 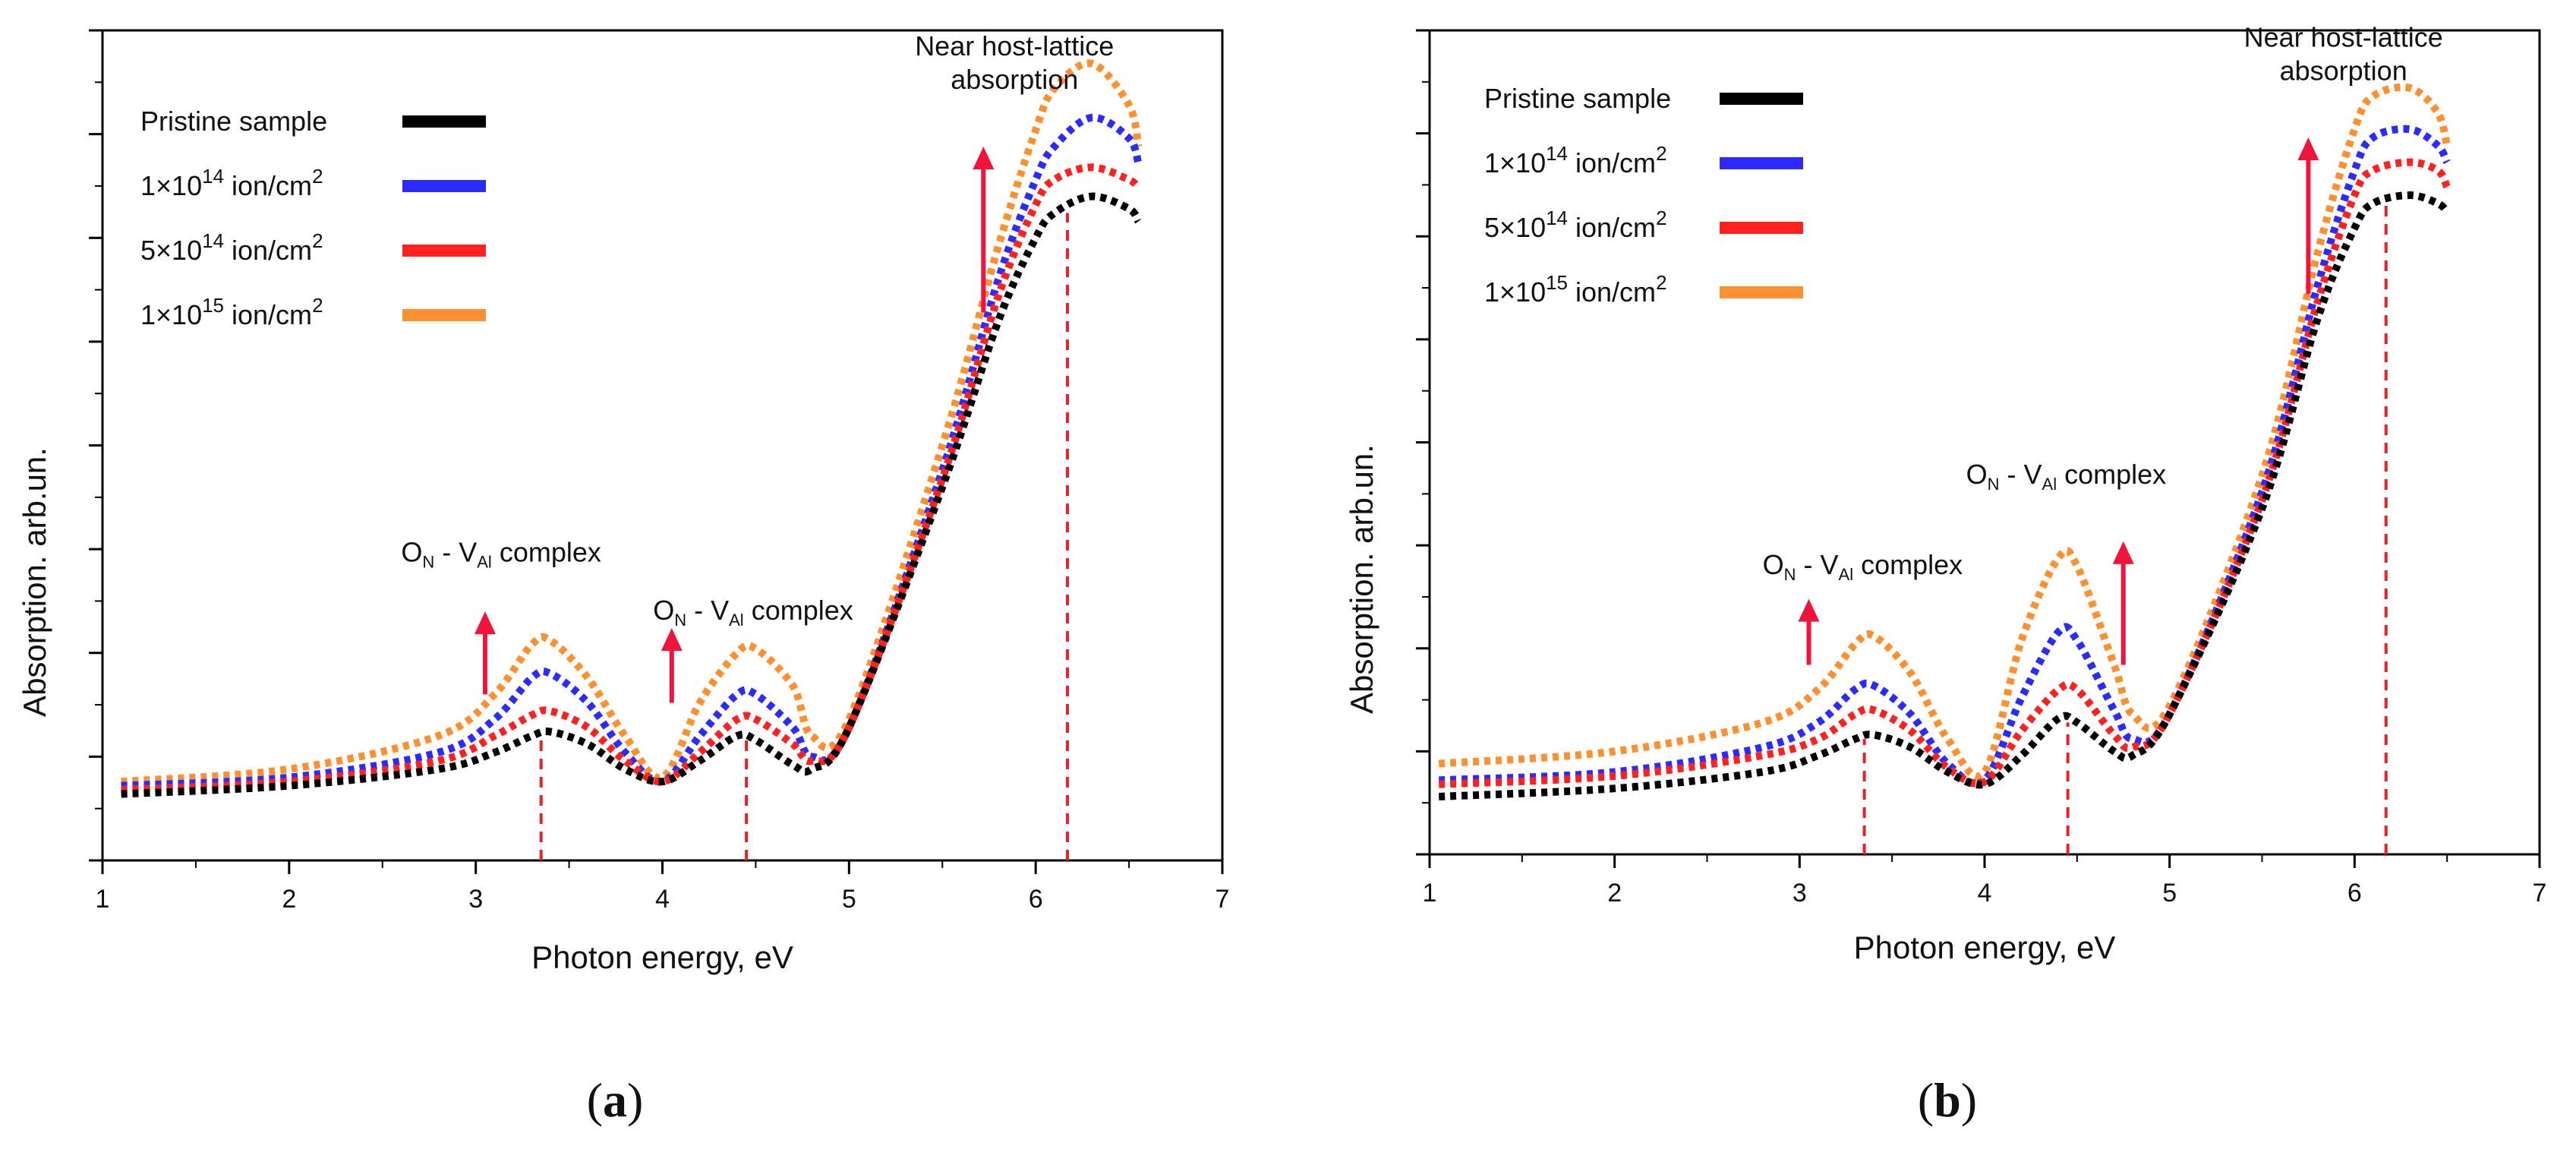 What do you see at coordinates (1947, 1100) in the screenshot?
I see `panel-label: (b)` at bounding box center [1947, 1100].